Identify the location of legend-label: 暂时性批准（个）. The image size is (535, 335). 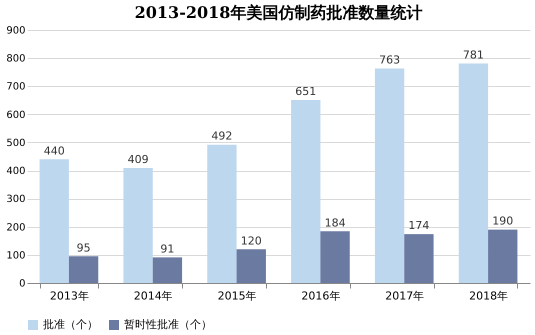
(168, 324).